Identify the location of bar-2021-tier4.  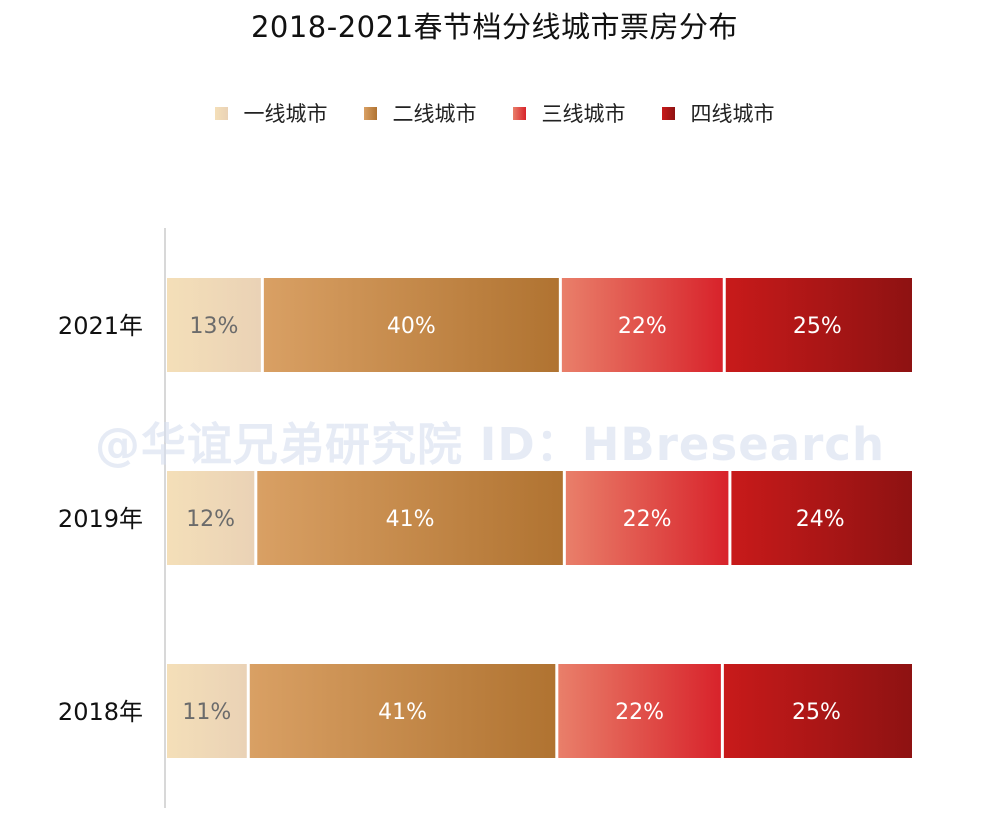
(818, 325).